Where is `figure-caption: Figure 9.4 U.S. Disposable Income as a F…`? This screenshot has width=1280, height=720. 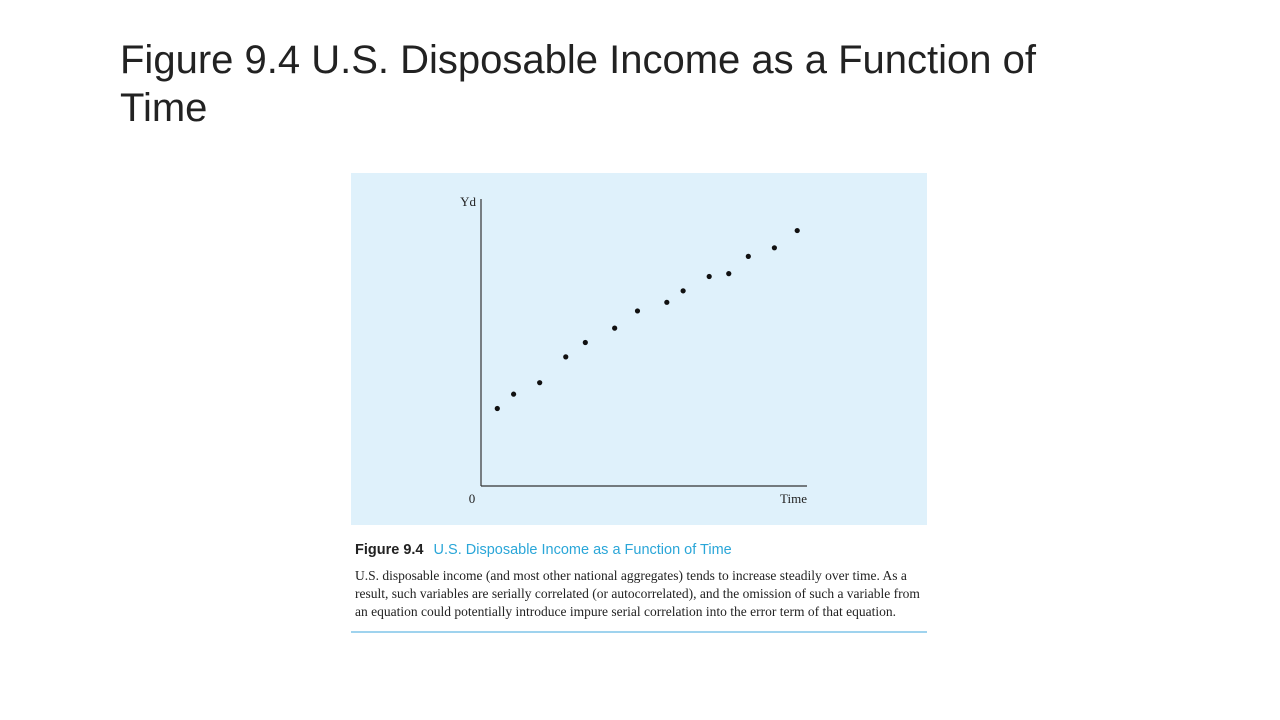 figure-caption: Figure 9.4 U.S. Disposable Income as a F… is located at coordinates (639, 586).